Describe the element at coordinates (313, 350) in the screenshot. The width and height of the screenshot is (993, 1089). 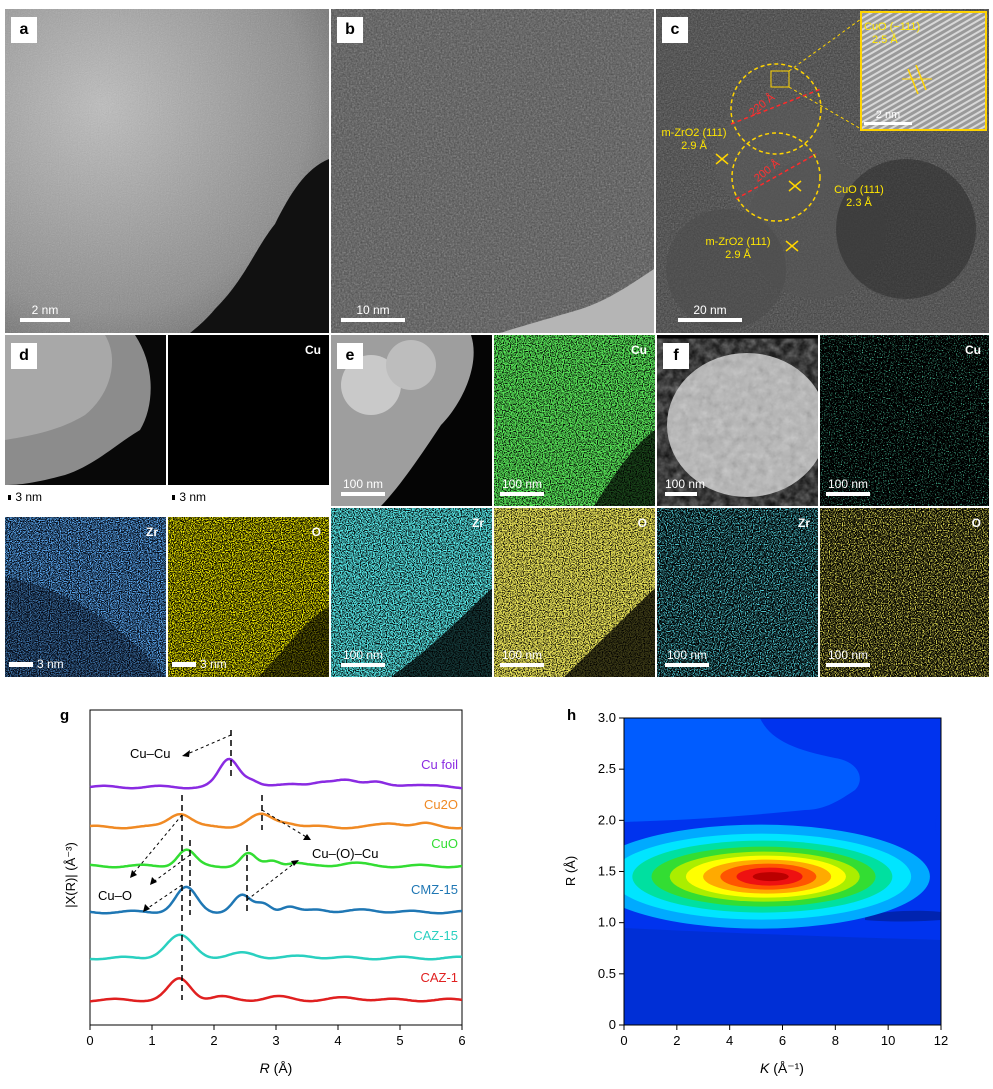
I see `d-cu-label: Cu` at that location.